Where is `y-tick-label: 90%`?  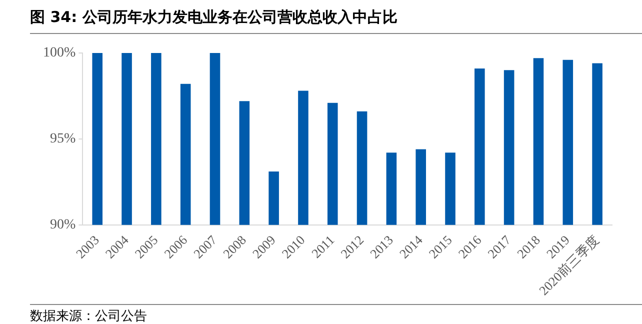
y-tick-label: 90% is located at coordinates (63, 224).